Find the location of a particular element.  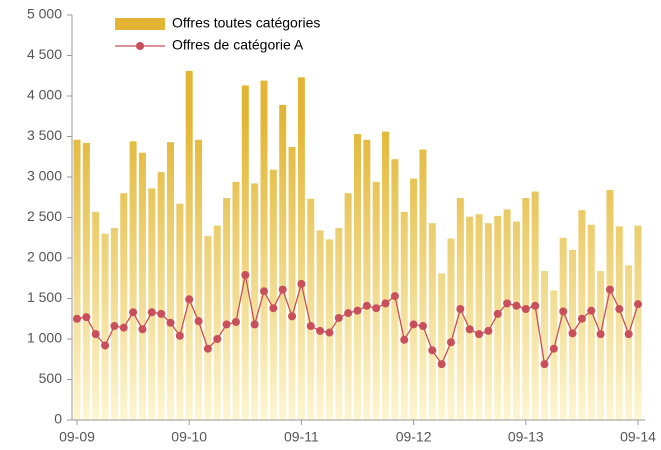

legend-swatch is located at coordinates (140, 24).